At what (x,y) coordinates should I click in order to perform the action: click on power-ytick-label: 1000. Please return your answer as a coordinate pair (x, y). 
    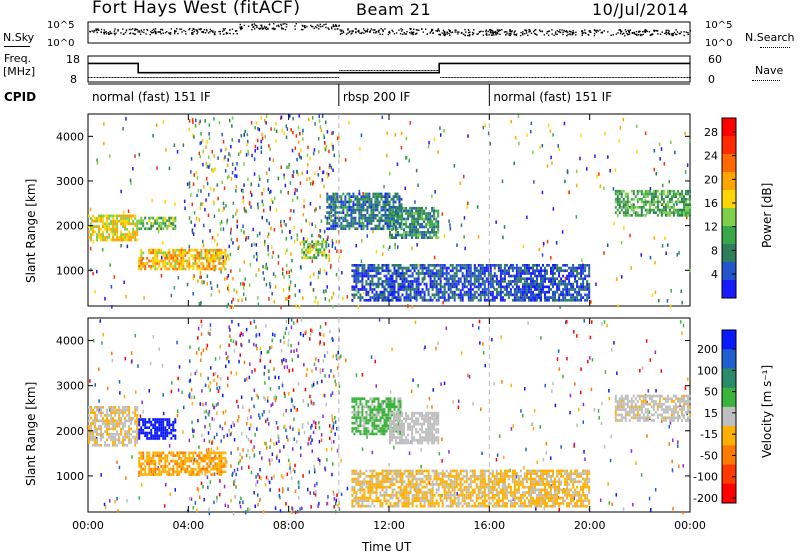
    Looking at the image, I should click on (70, 270).